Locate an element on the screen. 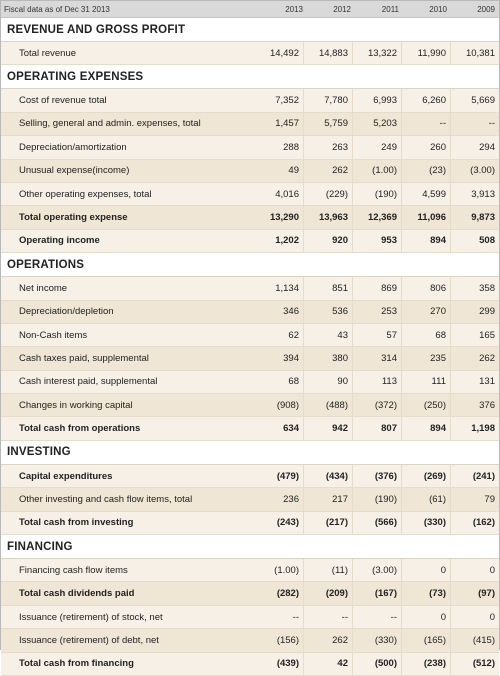 Image resolution: width=500 pixels, height=676 pixels. cell-value: 1,134 is located at coordinates (287, 288).